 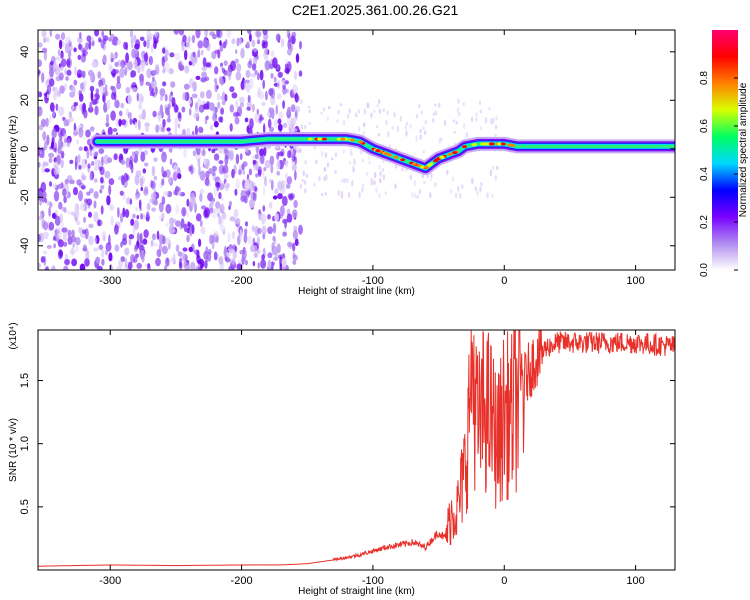 What do you see at coordinates (504, 281) in the screenshot?
I see `x-tick-label: 0` at bounding box center [504, 281].